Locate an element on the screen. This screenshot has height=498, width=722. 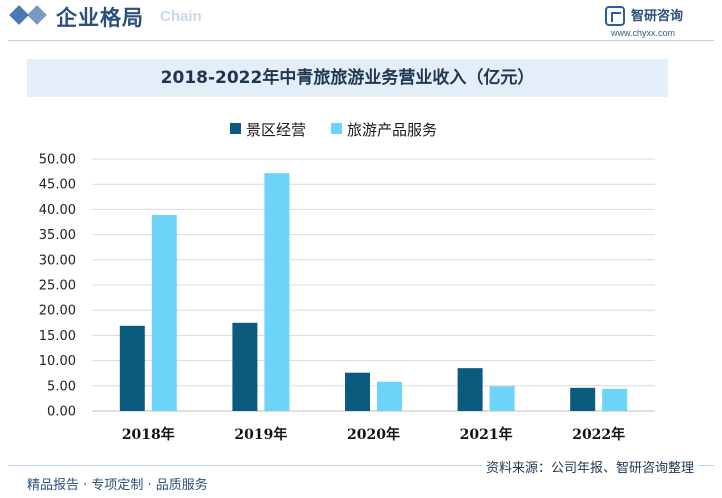
y-tick-label: 40.00 is located at coordinates (57, 210).